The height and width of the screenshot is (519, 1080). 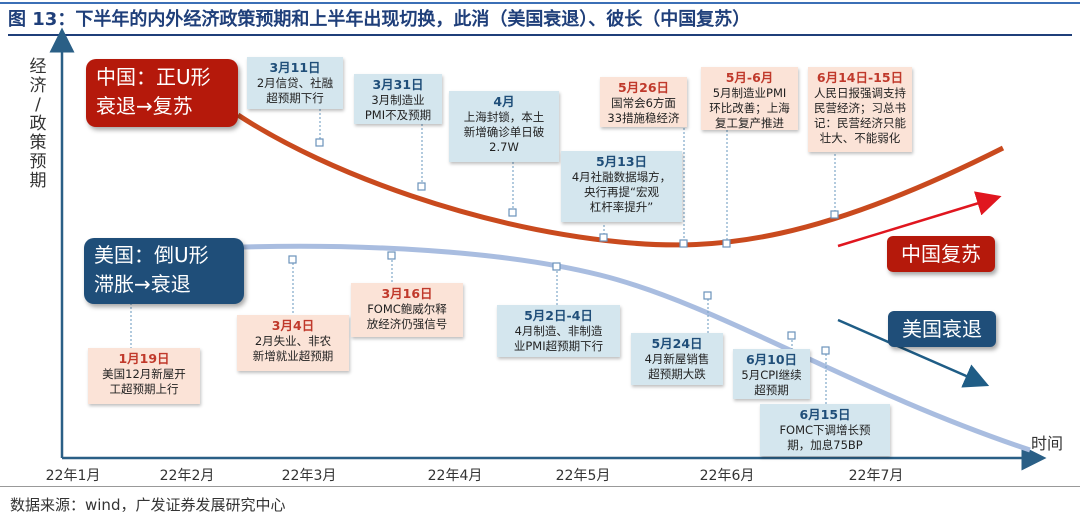 What do you see at coordinates (153, 77) in the screenshot?
I see `china-box-line1: 中国：正U形` at bounding box center [153, 77].